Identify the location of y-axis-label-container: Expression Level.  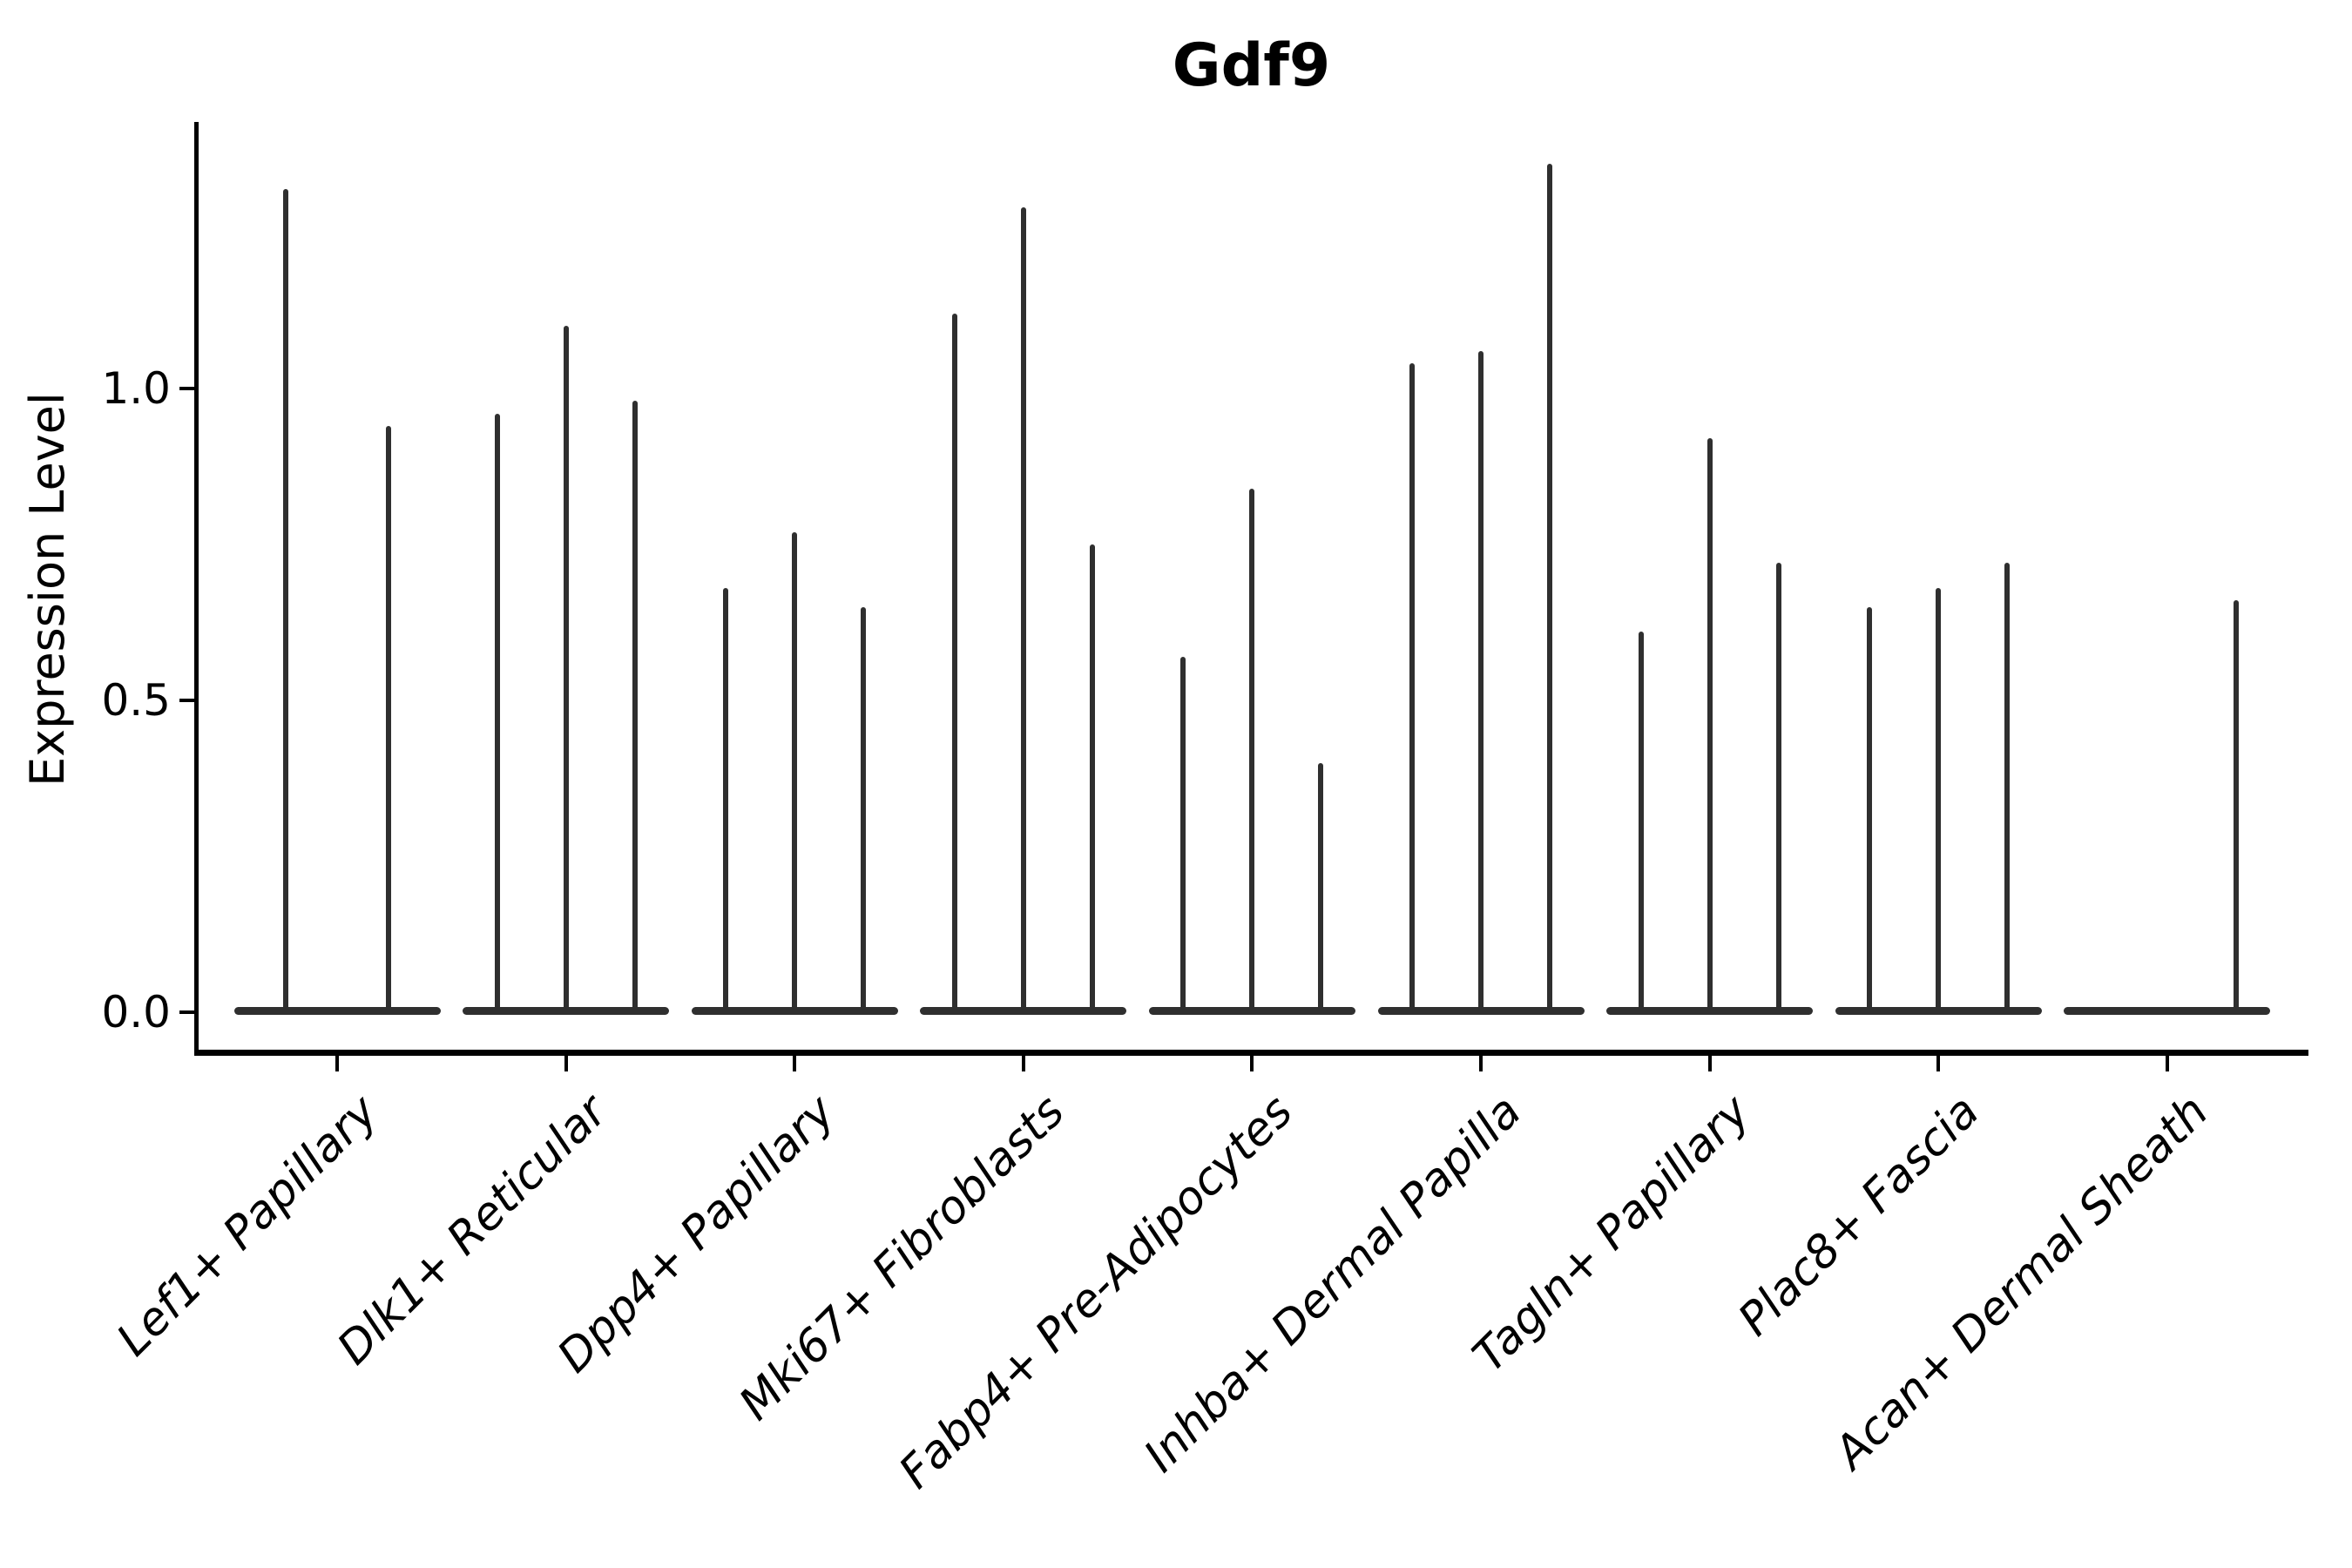
(47, 589).